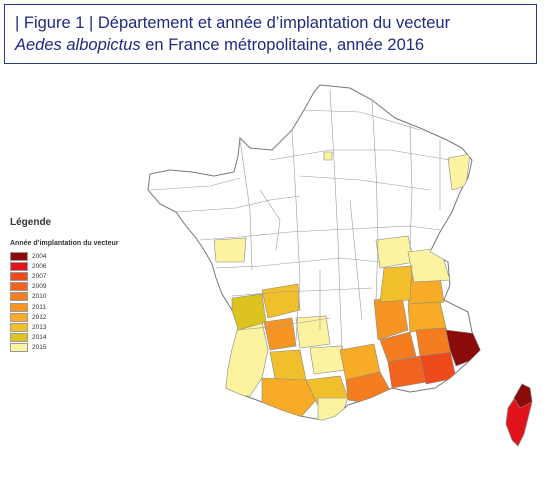 The width and height of the screenshot is (550, 492). I want to click on legend-label: 2010, so click(39, 297).